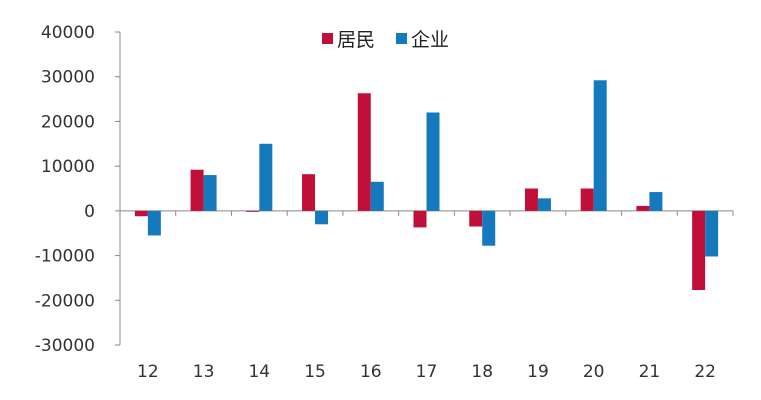 The width and height of the screenshot is (761, 400). I want to click on x-tick-label: 15, so click(315, 372).